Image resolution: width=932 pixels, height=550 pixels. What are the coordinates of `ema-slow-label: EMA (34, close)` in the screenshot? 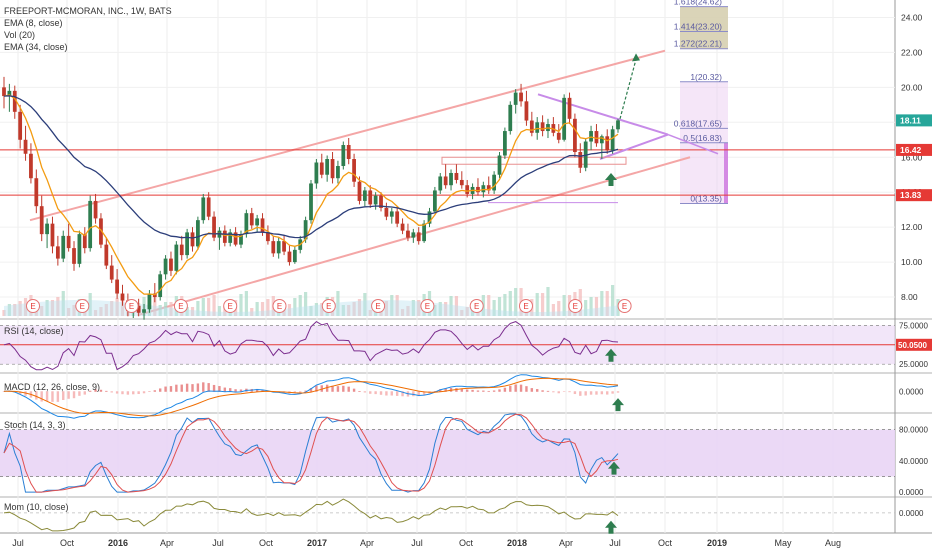 It's located at (36, 47).